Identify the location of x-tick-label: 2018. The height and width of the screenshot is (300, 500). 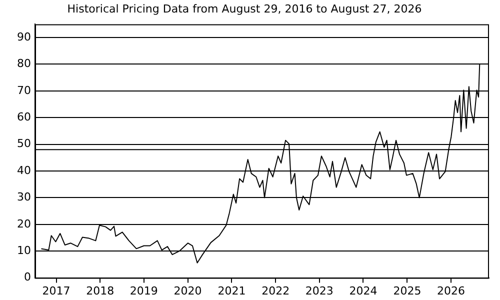
(100, 291).